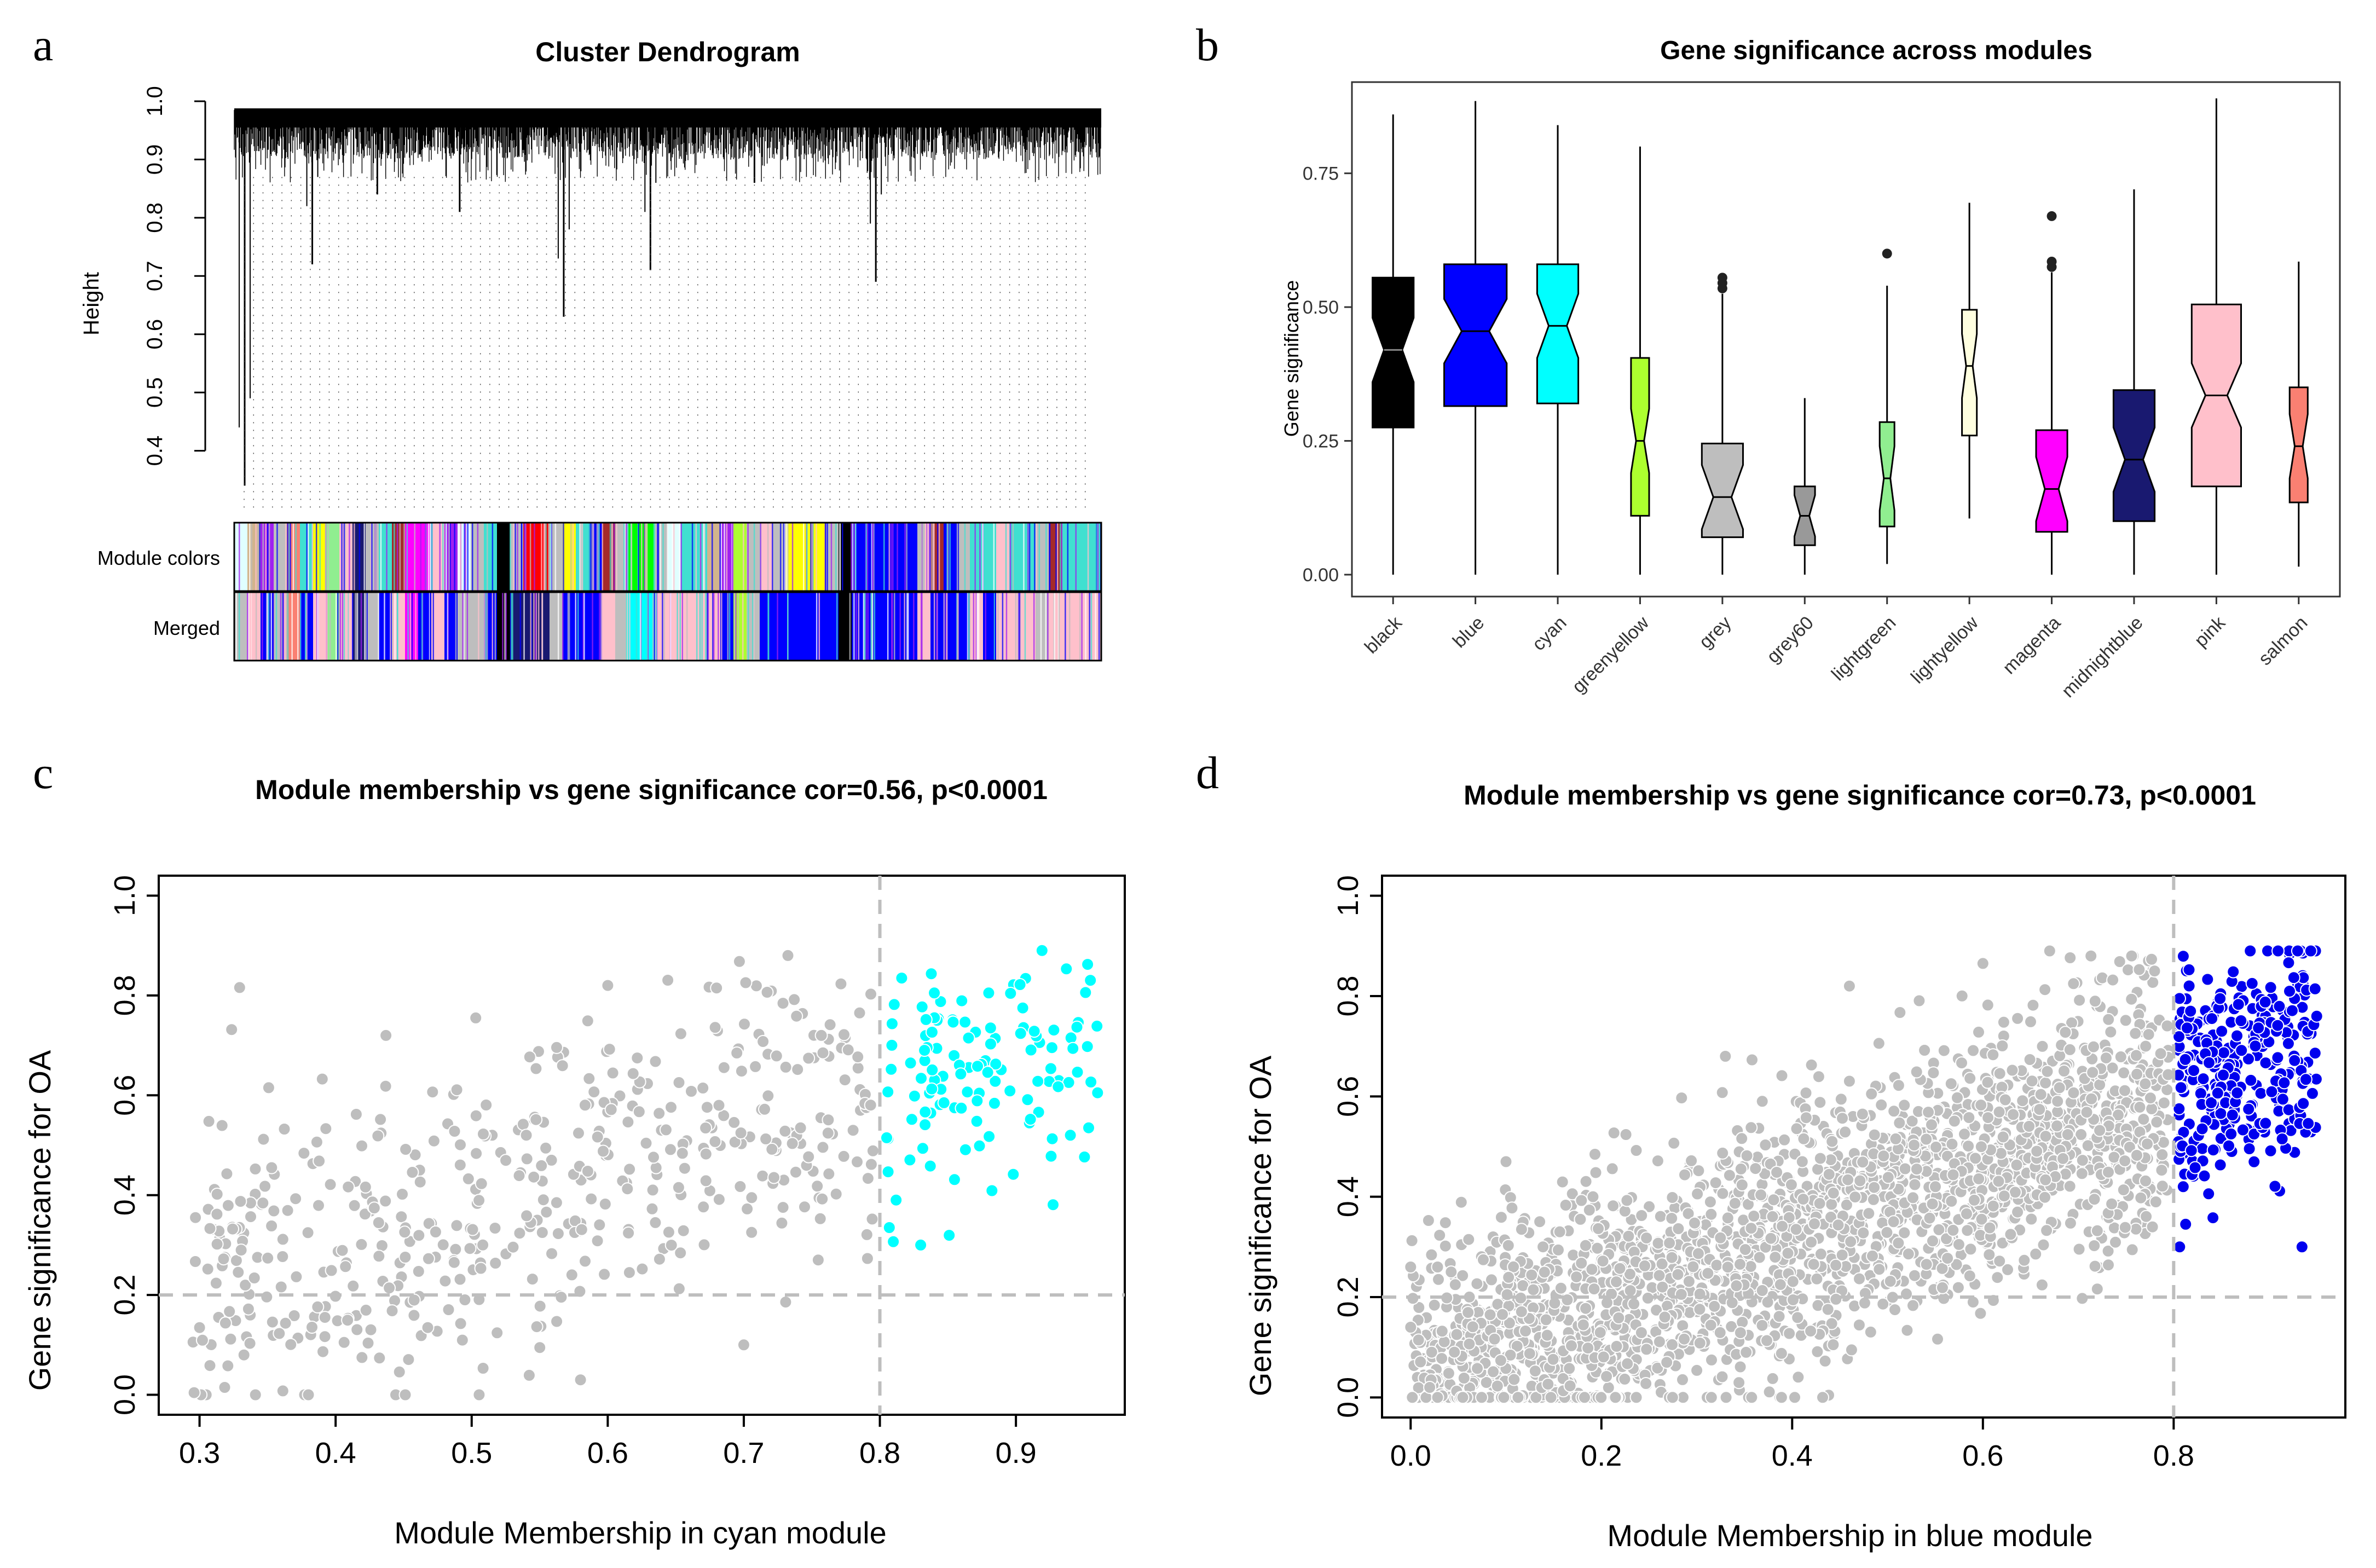  I want to click on scatter-x-tick-label: 0.5, so click(471, 1453).